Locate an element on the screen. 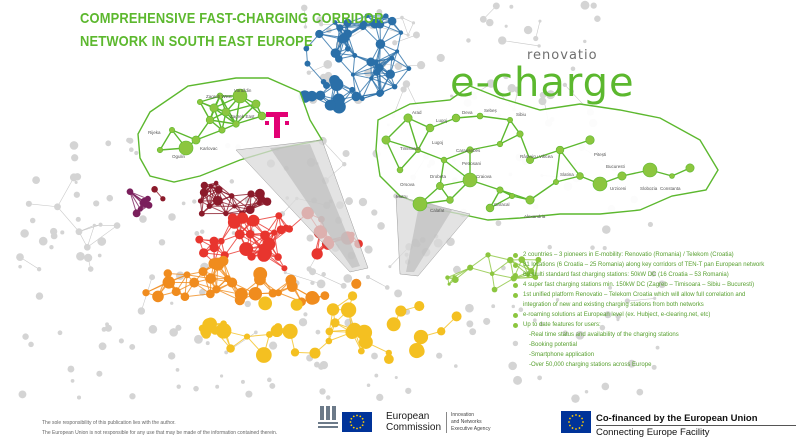  city-label: Timisoara is located at coordinates (410, 148).